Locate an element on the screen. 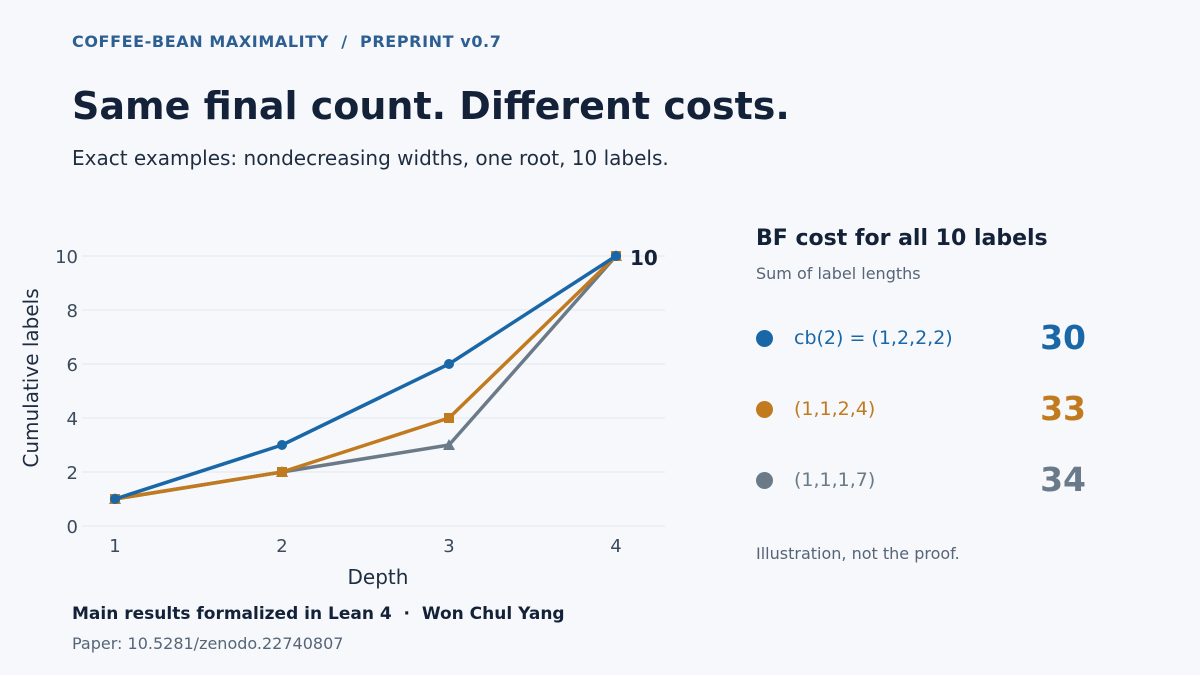  cost-row-value: 34 is located at coordinates (1063, 479).